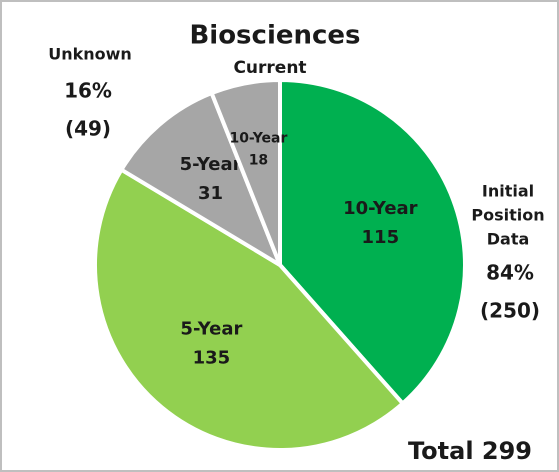 This screenshot has width=559, height=472. What do you see at coordinates (507, 215) in the screenshot?
I see `annotation: Position` at bounding box center [507, 215].